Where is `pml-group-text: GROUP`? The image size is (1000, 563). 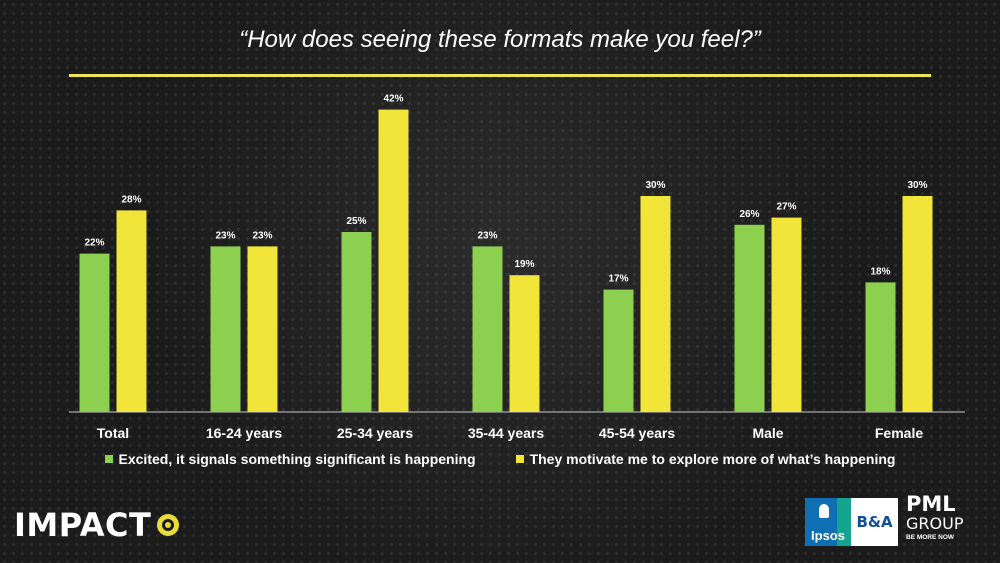 pml-group-text: GROUP is located at coordinates (935, 523).